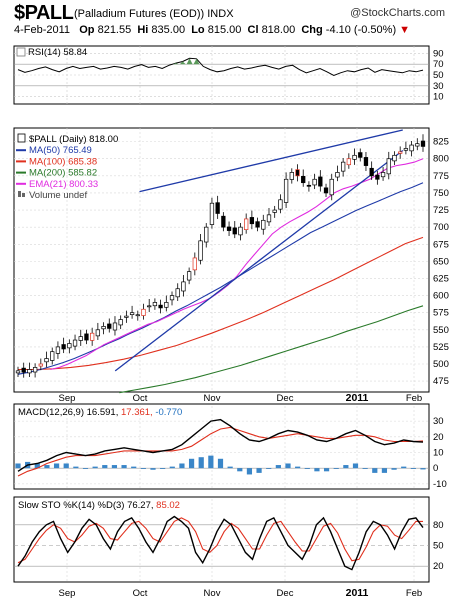 This screenshot has height=608, width=459. I want to click on close-label: Cl, so click(253, 30).